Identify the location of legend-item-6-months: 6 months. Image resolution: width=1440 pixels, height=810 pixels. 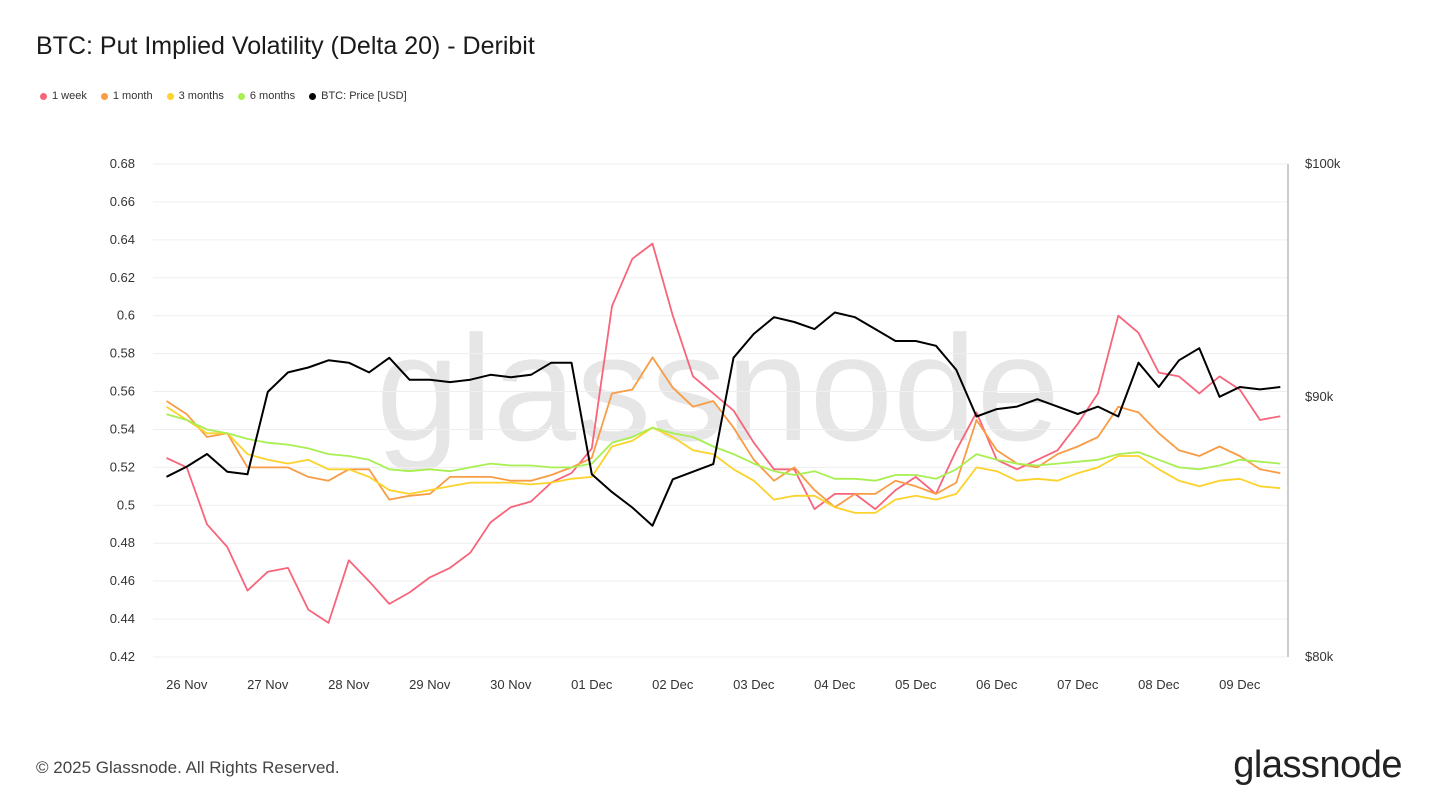
(266, 96).